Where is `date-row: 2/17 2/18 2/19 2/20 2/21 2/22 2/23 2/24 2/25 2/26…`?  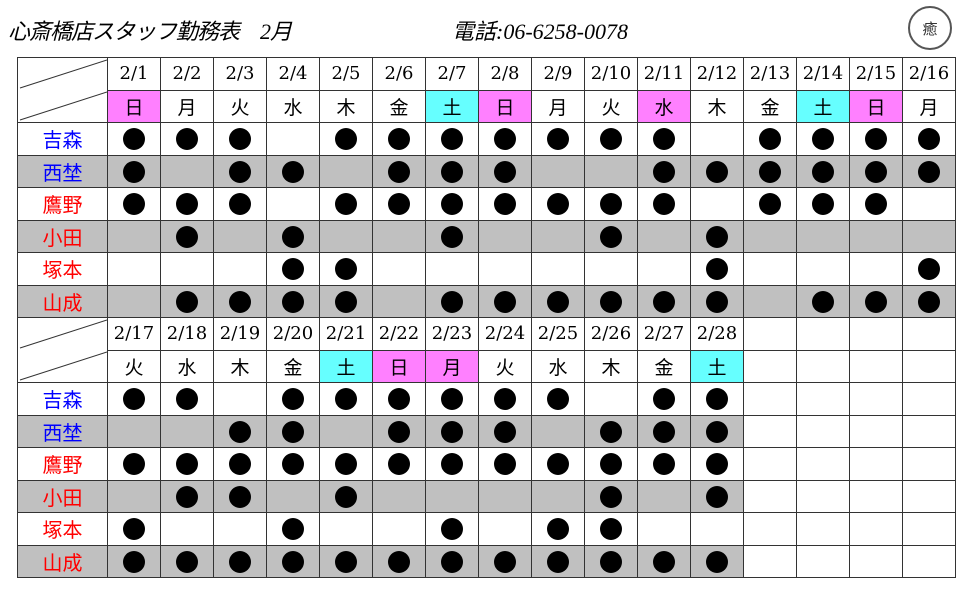
date-row: 2/17 2/18 2/19 2/20 2/21 2/22 2/23 2/24 2/25 2/26… is located at coordinates (486, 350).